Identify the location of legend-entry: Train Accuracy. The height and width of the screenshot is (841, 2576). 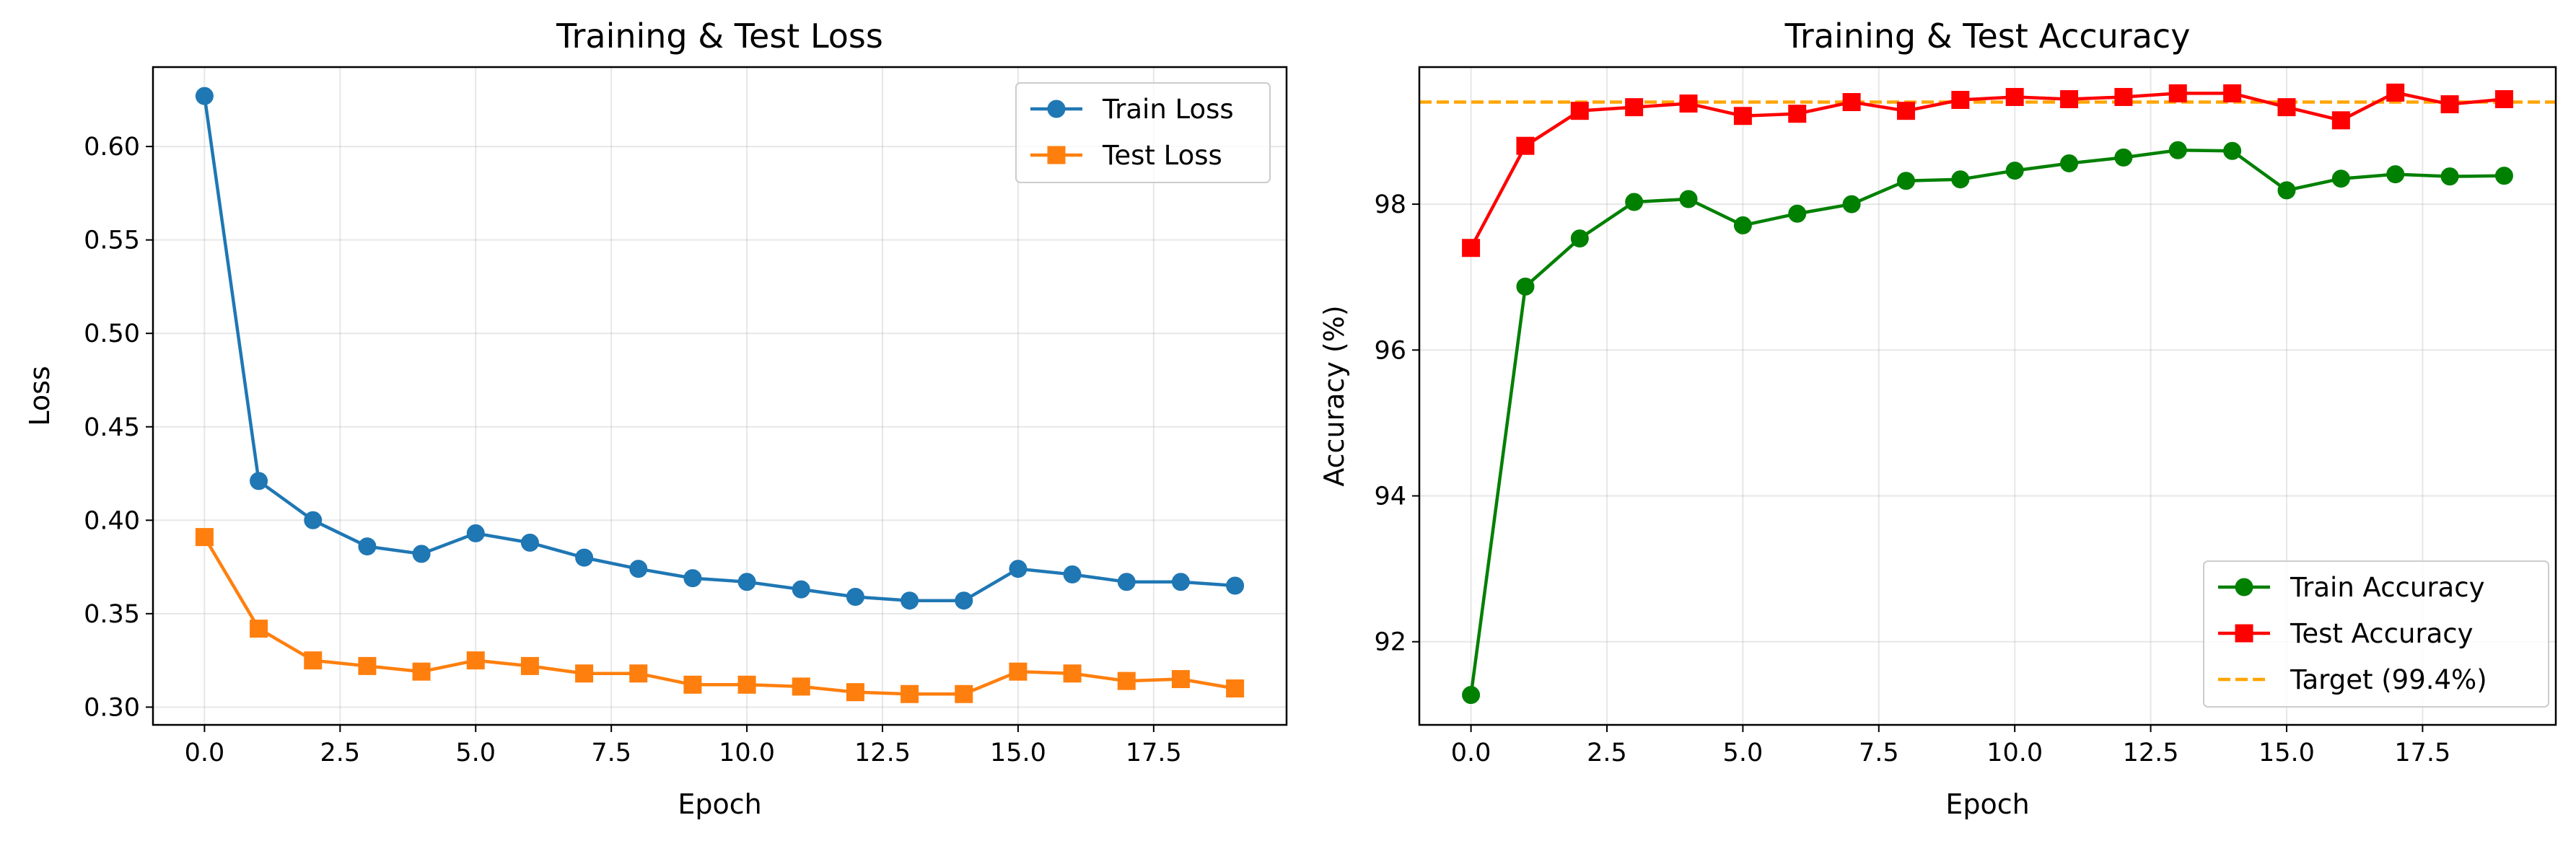
(2351, 587).